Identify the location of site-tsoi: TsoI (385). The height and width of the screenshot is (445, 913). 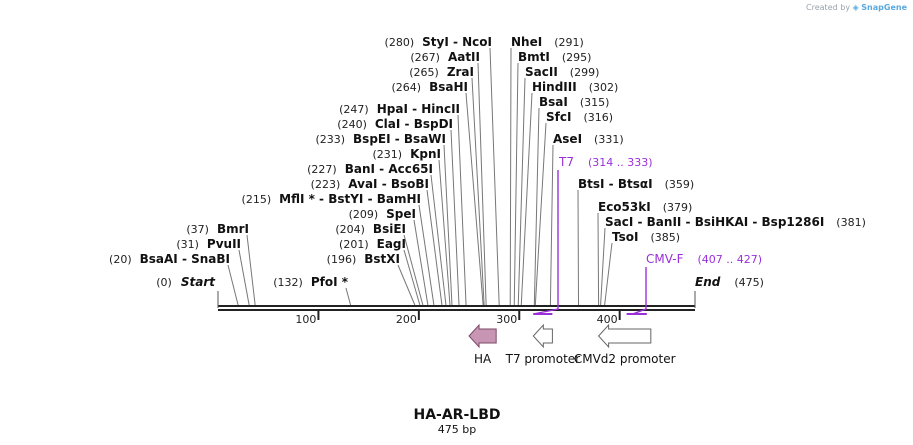
(646, 237).